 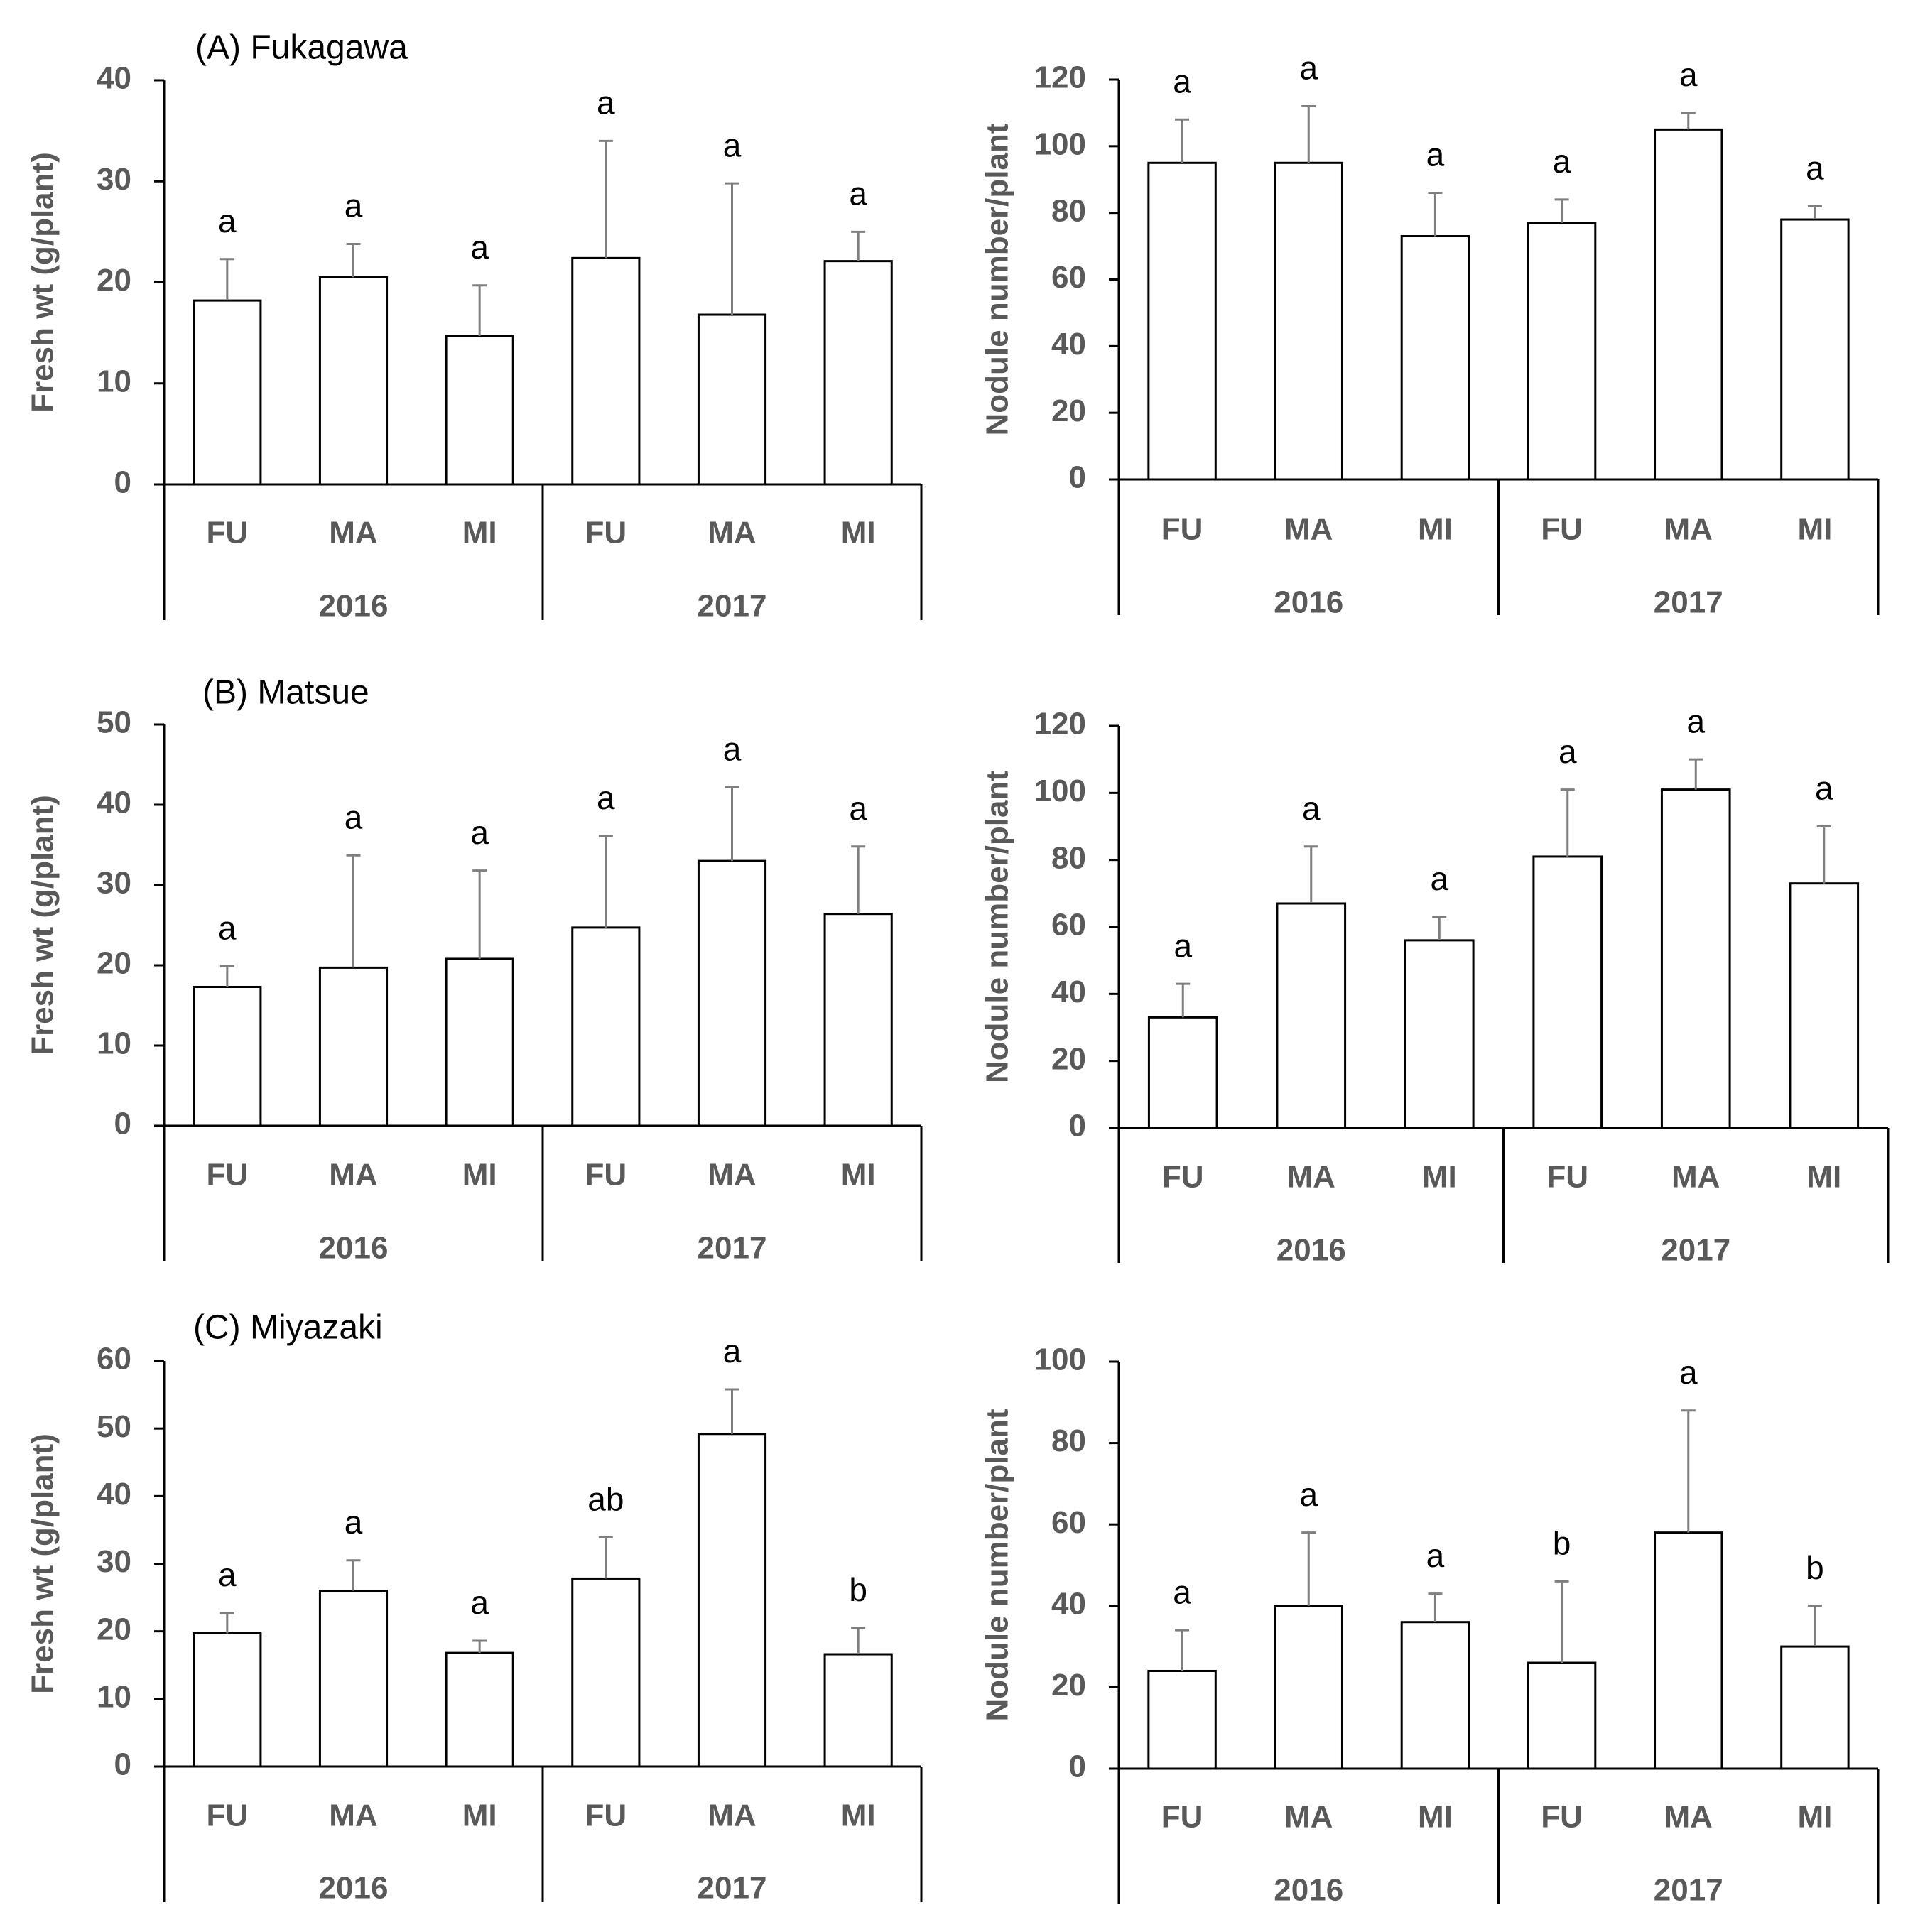 I want to click on chart-title: (C) Miyazaki, so click(x=288, y=1328).